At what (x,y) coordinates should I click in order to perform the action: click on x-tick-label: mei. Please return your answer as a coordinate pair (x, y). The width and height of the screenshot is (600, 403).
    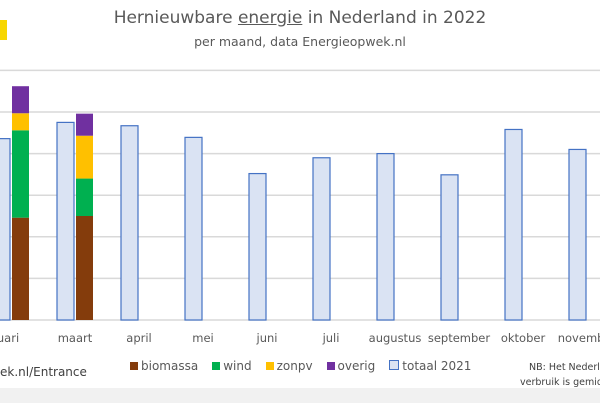
    Looking at the image, I should click on (202, 338).